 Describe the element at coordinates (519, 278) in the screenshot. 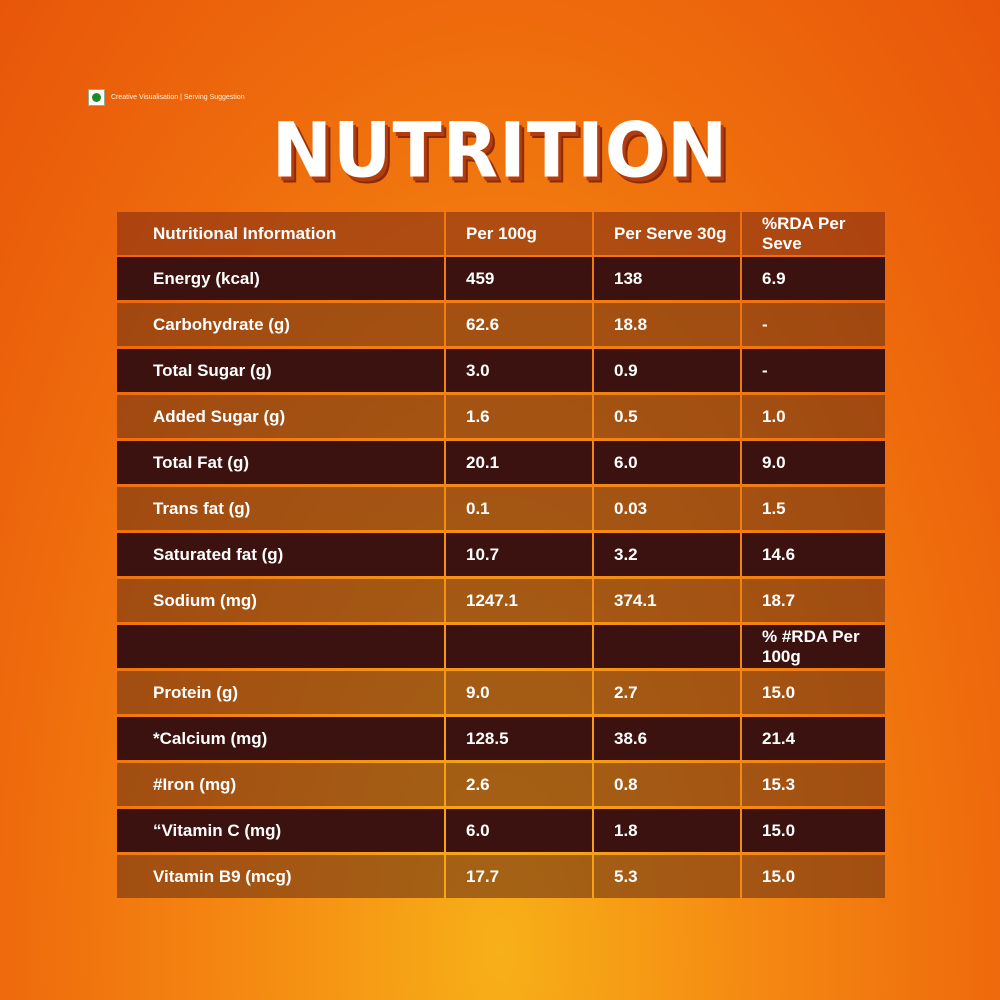

I see `value-cell: 459` at that location.